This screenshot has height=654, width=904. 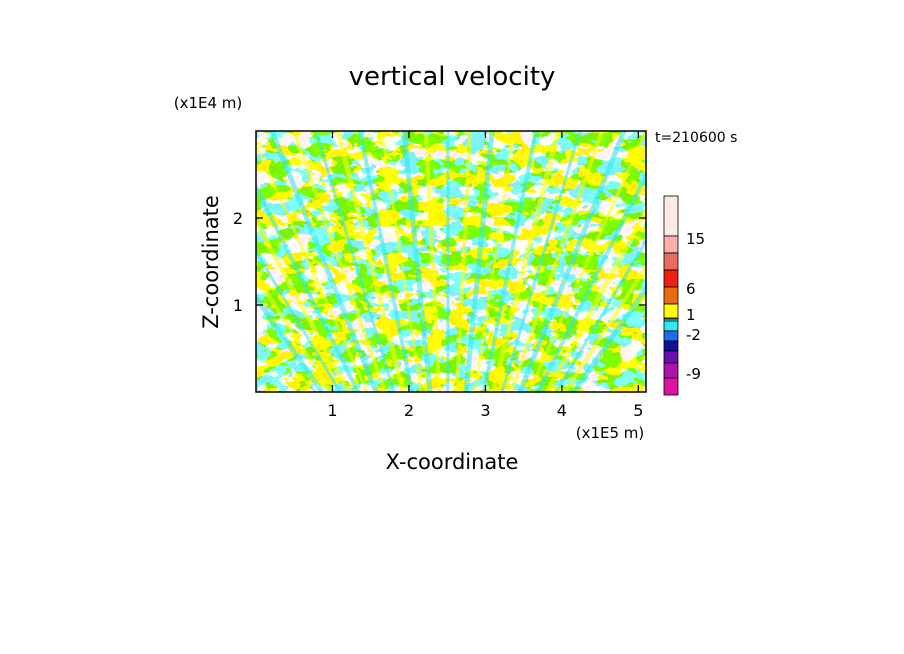 I want to click on x-tick-label: 4, so click(x=562, y=410).